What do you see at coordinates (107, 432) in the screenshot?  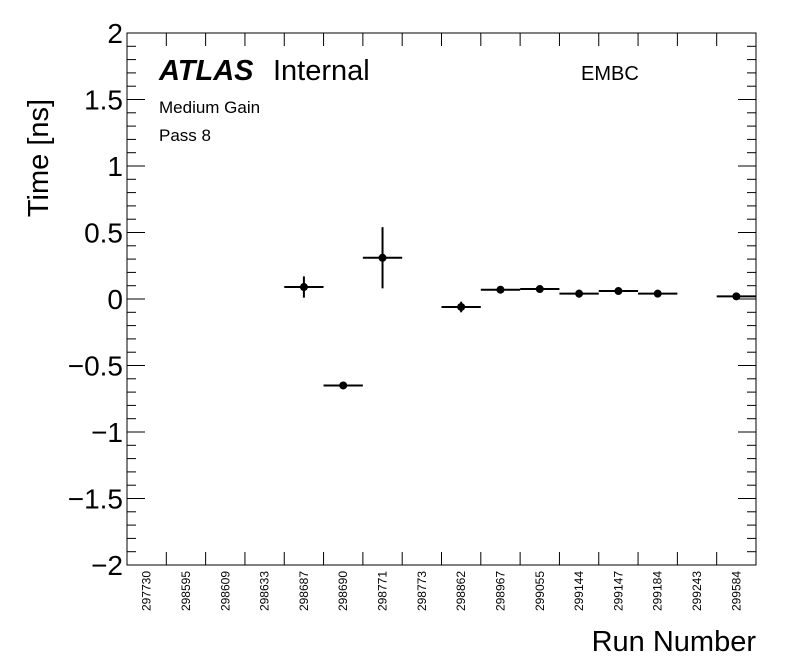 I see `y-tick-label: −1` at bounding box center [107, 432].